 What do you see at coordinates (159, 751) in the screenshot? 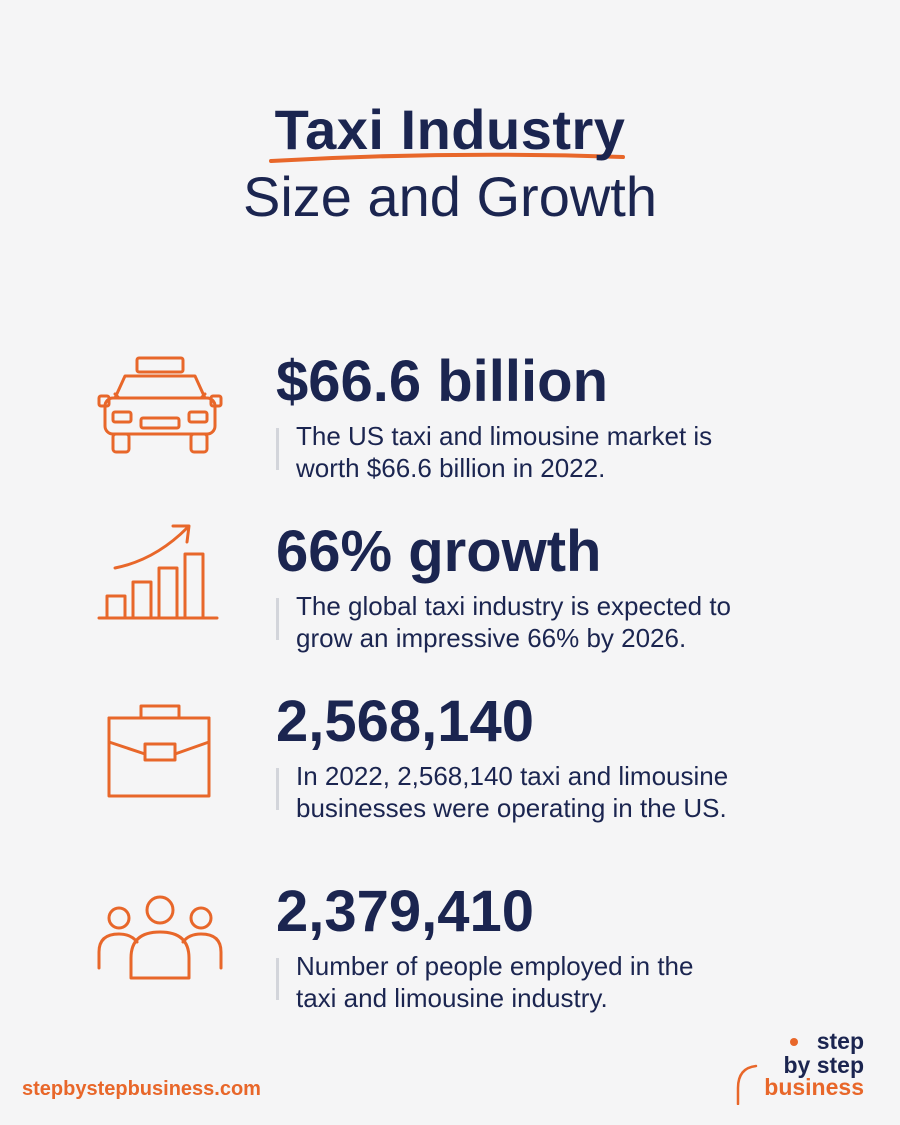
I see `briefcase-icon` at bounding box center [159, 751].